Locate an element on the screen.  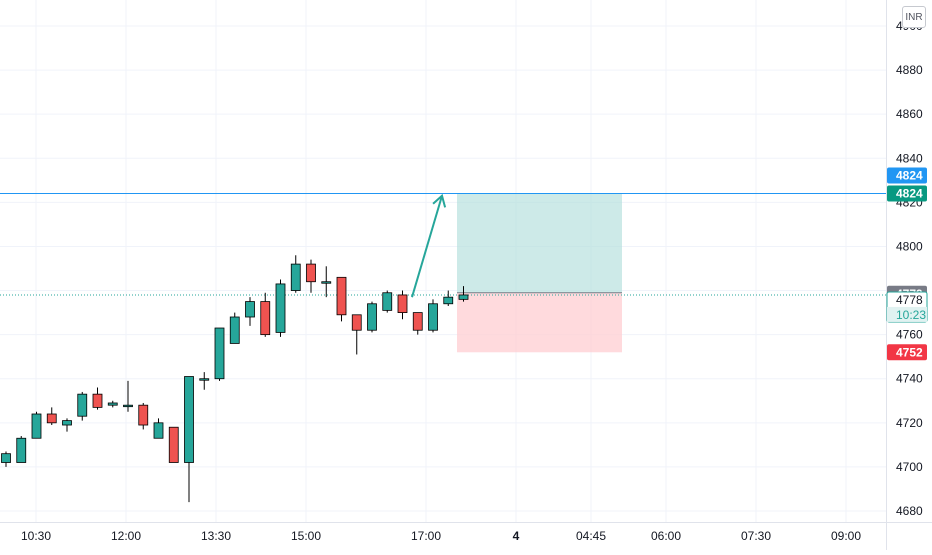
drawing-layer is located at coordinates (429, 245).